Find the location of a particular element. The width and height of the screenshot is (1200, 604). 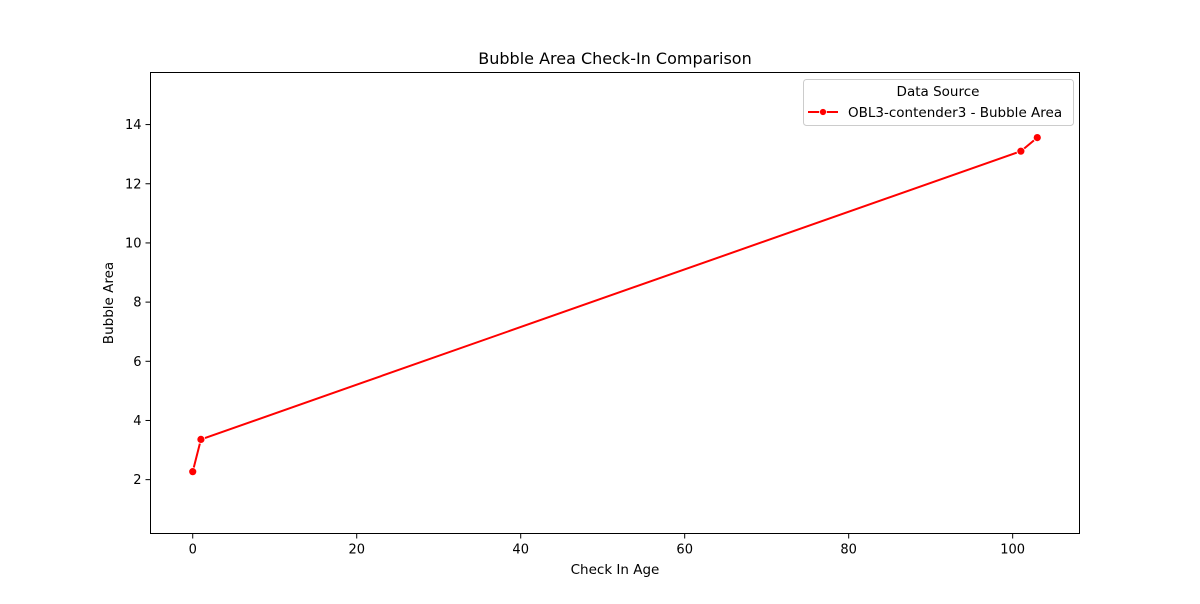

x-tick-label: 100 is located at coordinates (1012, 550).